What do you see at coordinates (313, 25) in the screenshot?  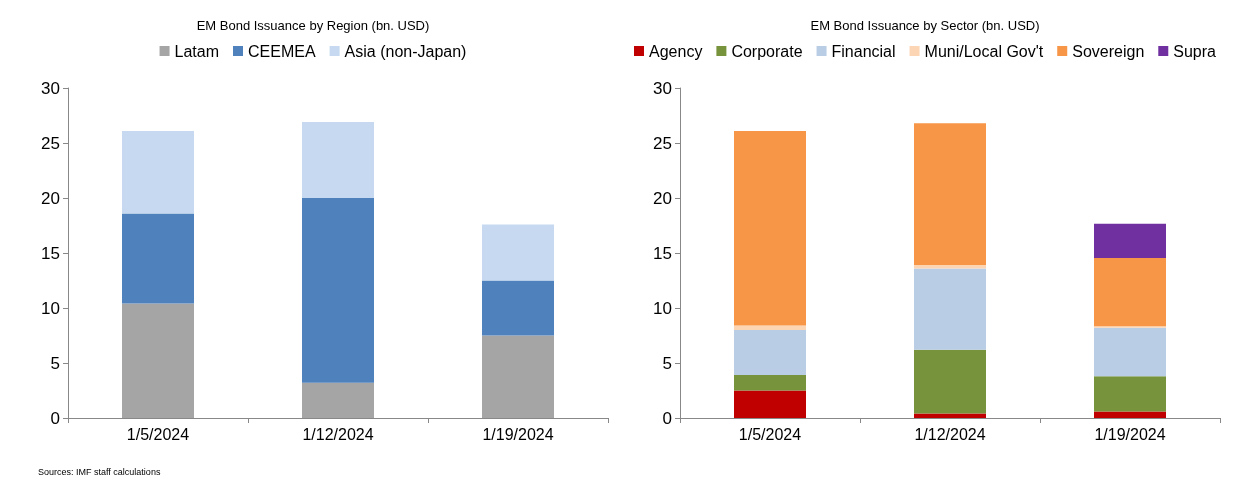 I see `chart-title: EM Bond Issuance by Region (bn. USD)` at bounding box center [313, 25].